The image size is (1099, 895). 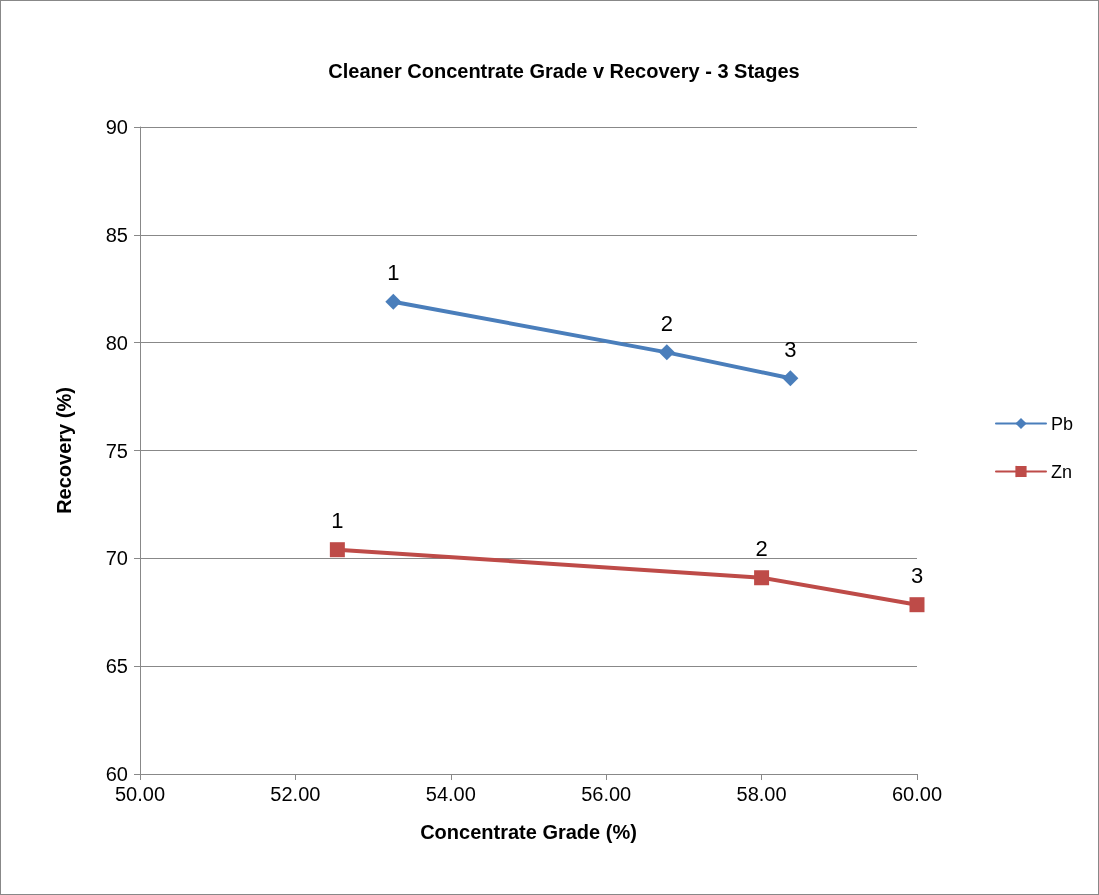 I want to click on x-tick-label: 58.00, so click(x=761, y=794).